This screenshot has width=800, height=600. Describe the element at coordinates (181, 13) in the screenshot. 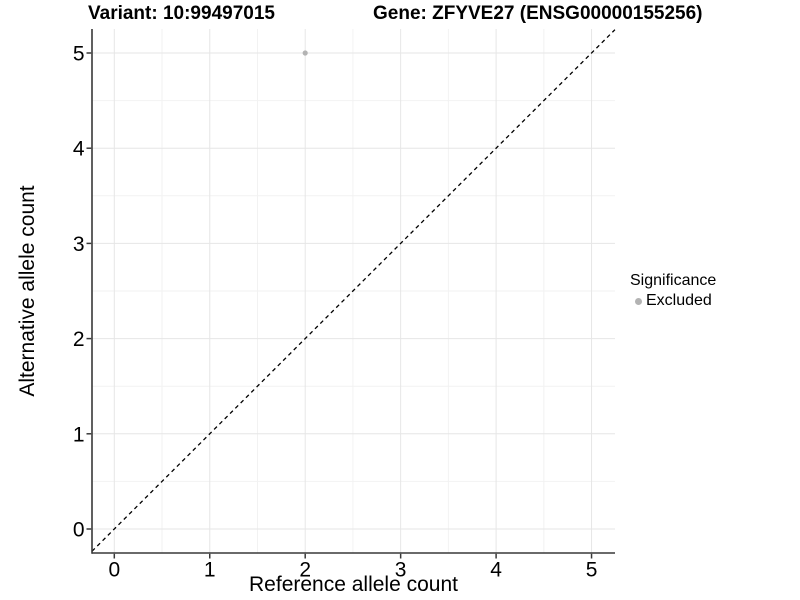

I see `plot-title-variant: Variant: 10:99497015` at that location.